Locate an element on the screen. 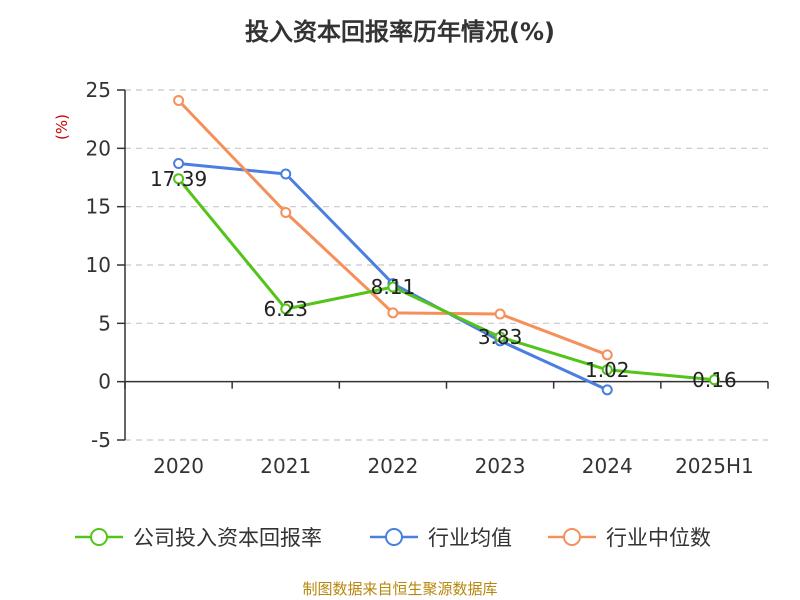  x-tick-label: 2020 is located at coordinates (178, 466).